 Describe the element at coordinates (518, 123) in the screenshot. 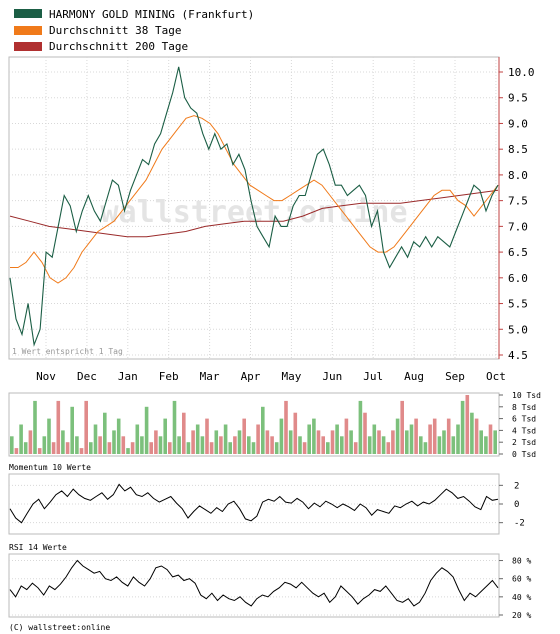

I see `price-y-tick-label: 9.0` at that location.